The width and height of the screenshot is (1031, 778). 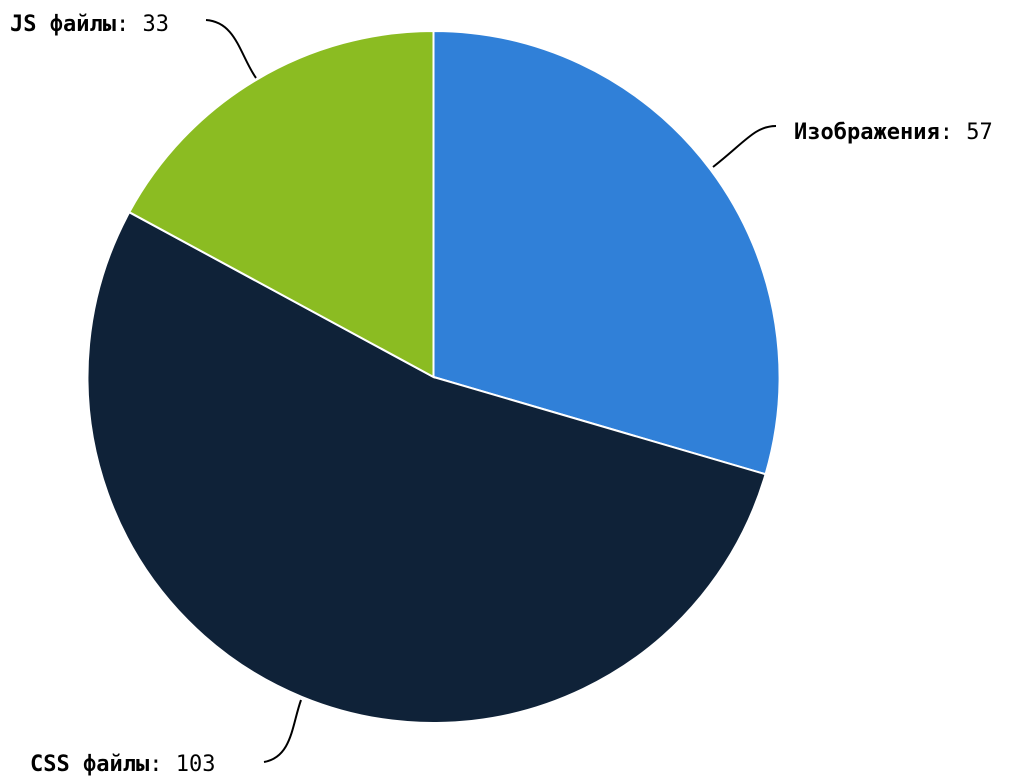 What do you see at coordinates (867, 132) in the screenshot?
I see `data-label-name: Изображения` at bounding box center [867, 132].